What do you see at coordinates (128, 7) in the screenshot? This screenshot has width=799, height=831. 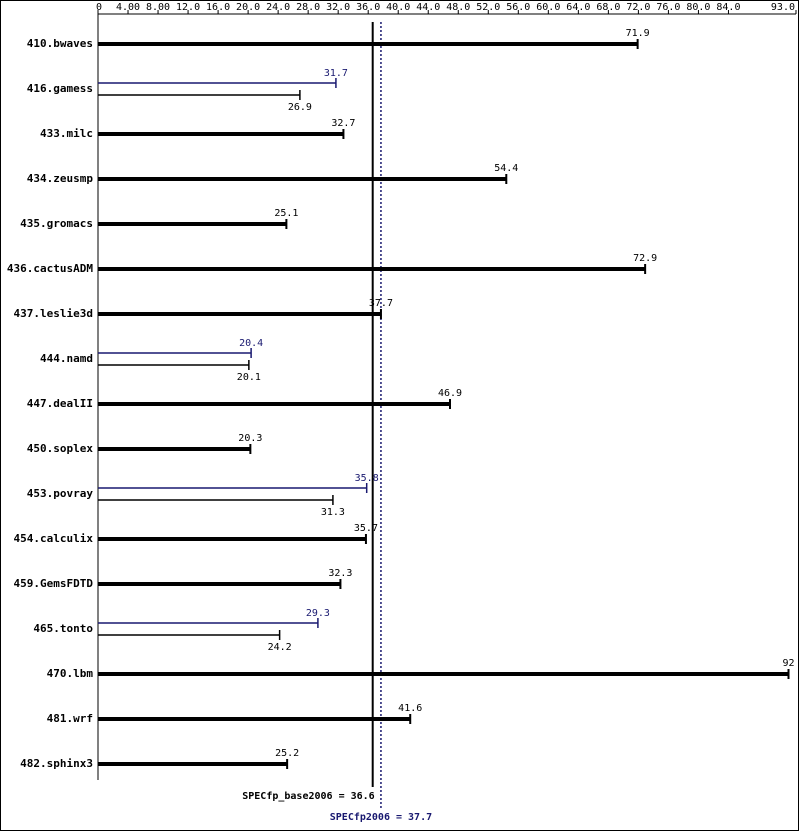 I see `x-tick-label: 4.00` at bounding box center [128, 7].